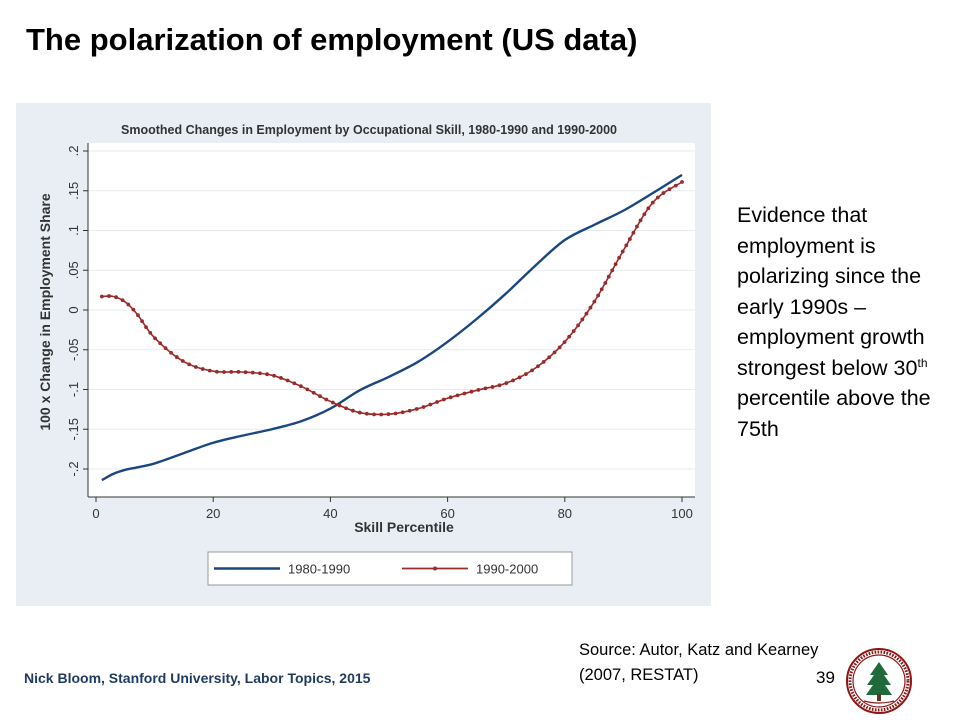 The width and height of the screenshot is (960, 720). What do you see at coordinates (73, 151) in the screenshot?
I see `y-tick-label: .2` at bounding box center [73, 151].